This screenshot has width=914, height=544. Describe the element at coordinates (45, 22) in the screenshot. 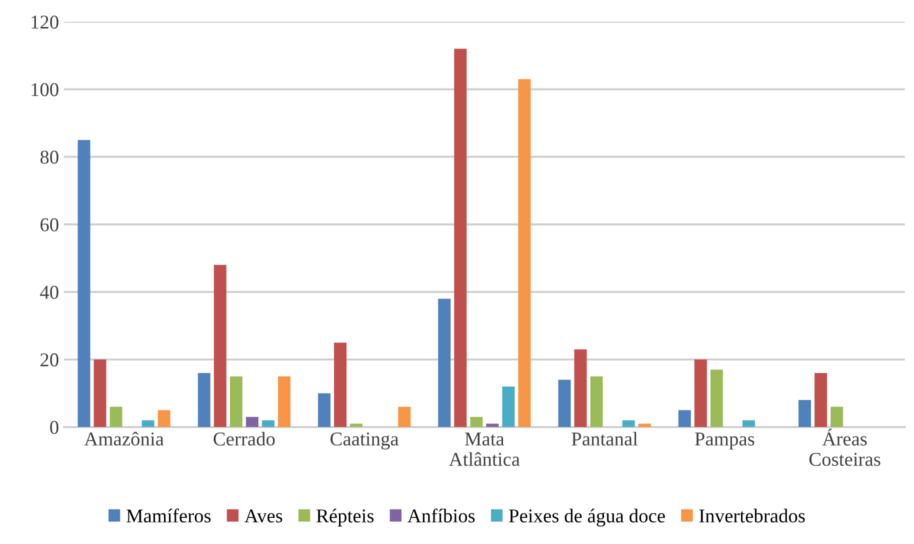

I see `y-tick-label: 120` at that location.